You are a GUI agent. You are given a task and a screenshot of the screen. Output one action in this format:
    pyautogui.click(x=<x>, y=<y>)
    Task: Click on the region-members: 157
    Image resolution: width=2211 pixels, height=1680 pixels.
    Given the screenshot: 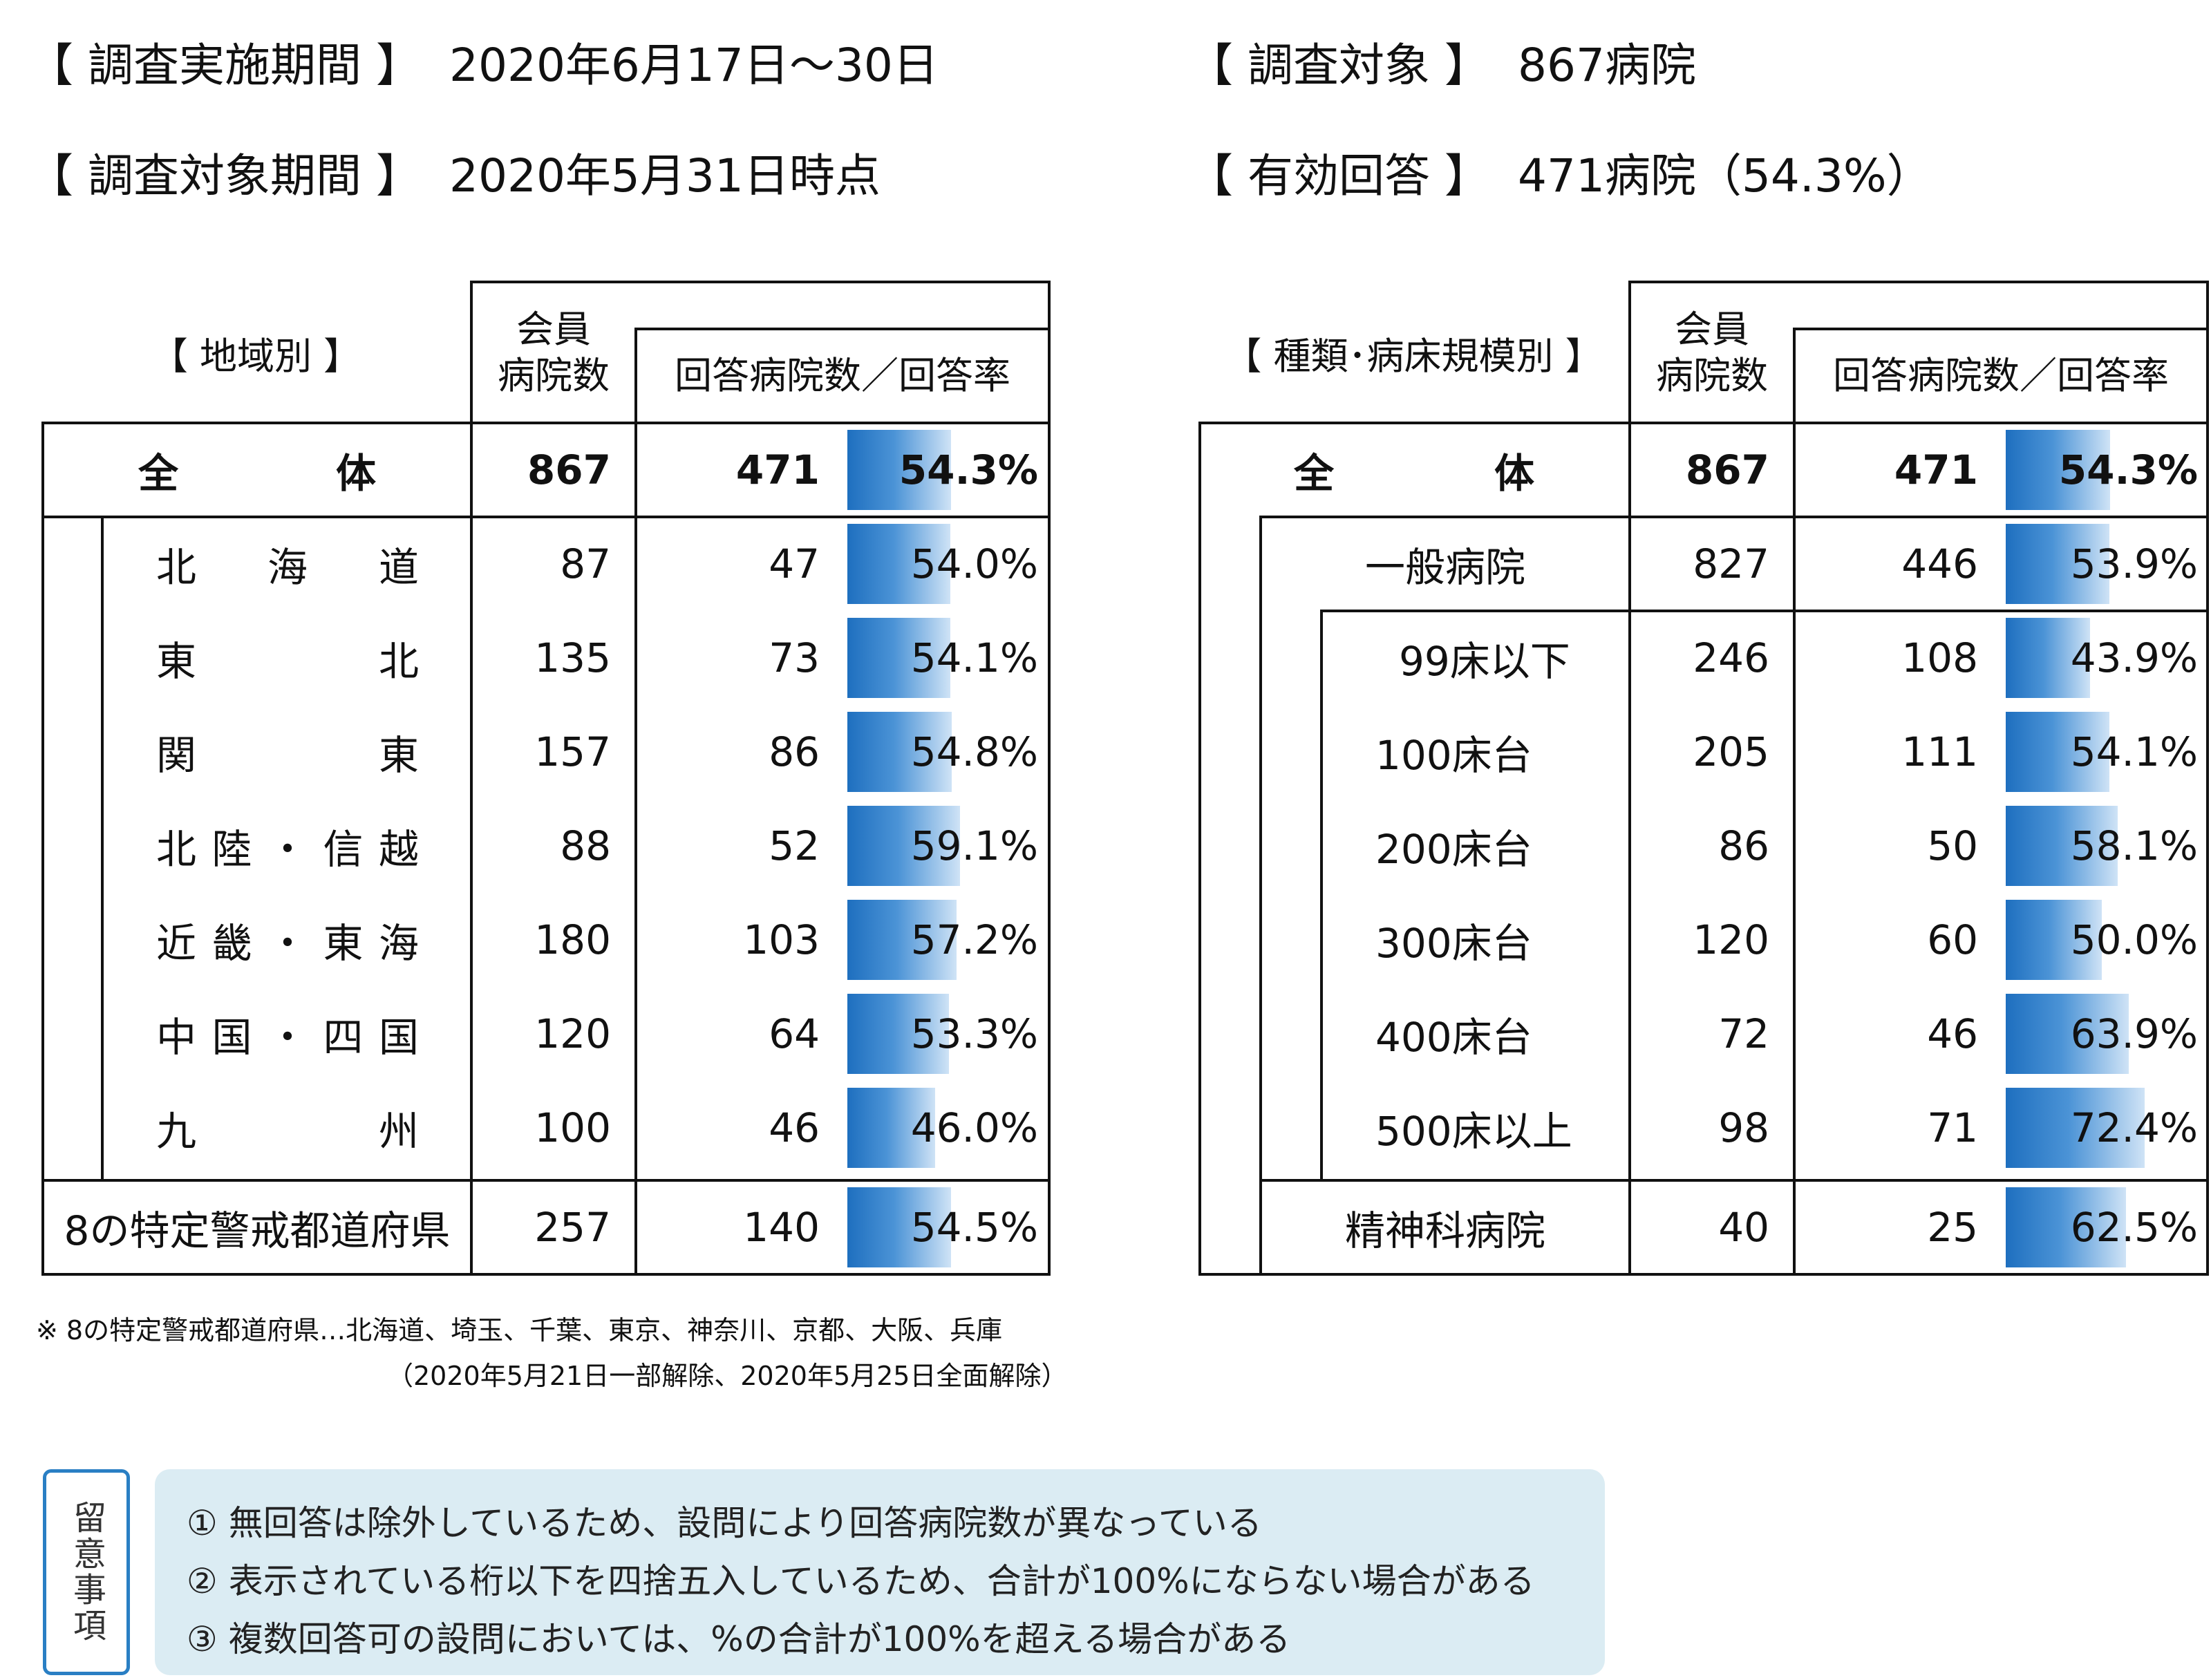 What is the action you would take?
    pyautogui.click(x=572, y=751)
    